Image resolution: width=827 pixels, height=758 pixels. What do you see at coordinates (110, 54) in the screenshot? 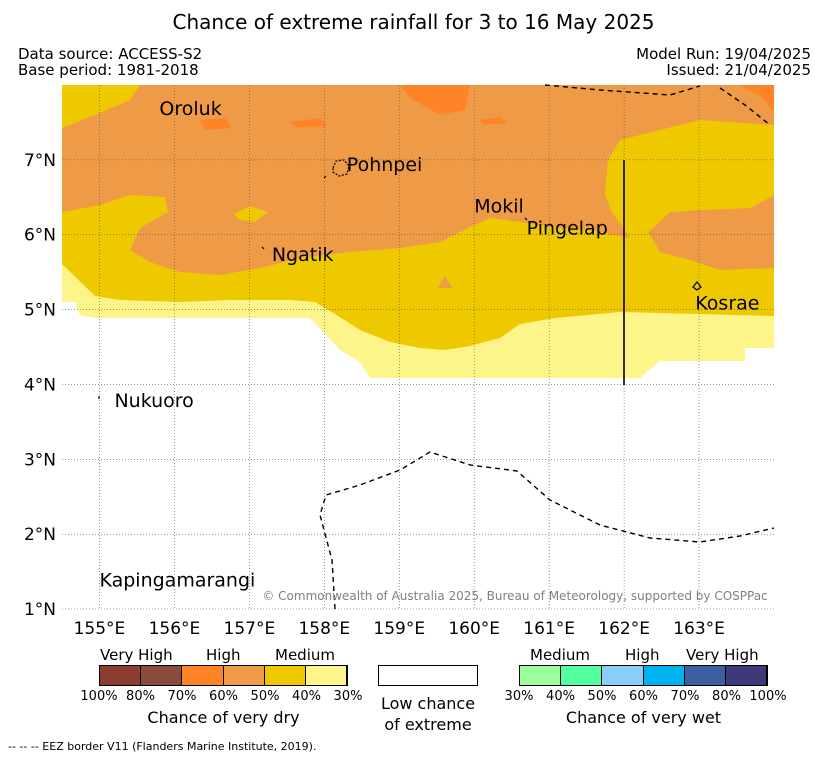
I see `data-source: Data source: ACCESS-S2` at bounding box center [110, 54].